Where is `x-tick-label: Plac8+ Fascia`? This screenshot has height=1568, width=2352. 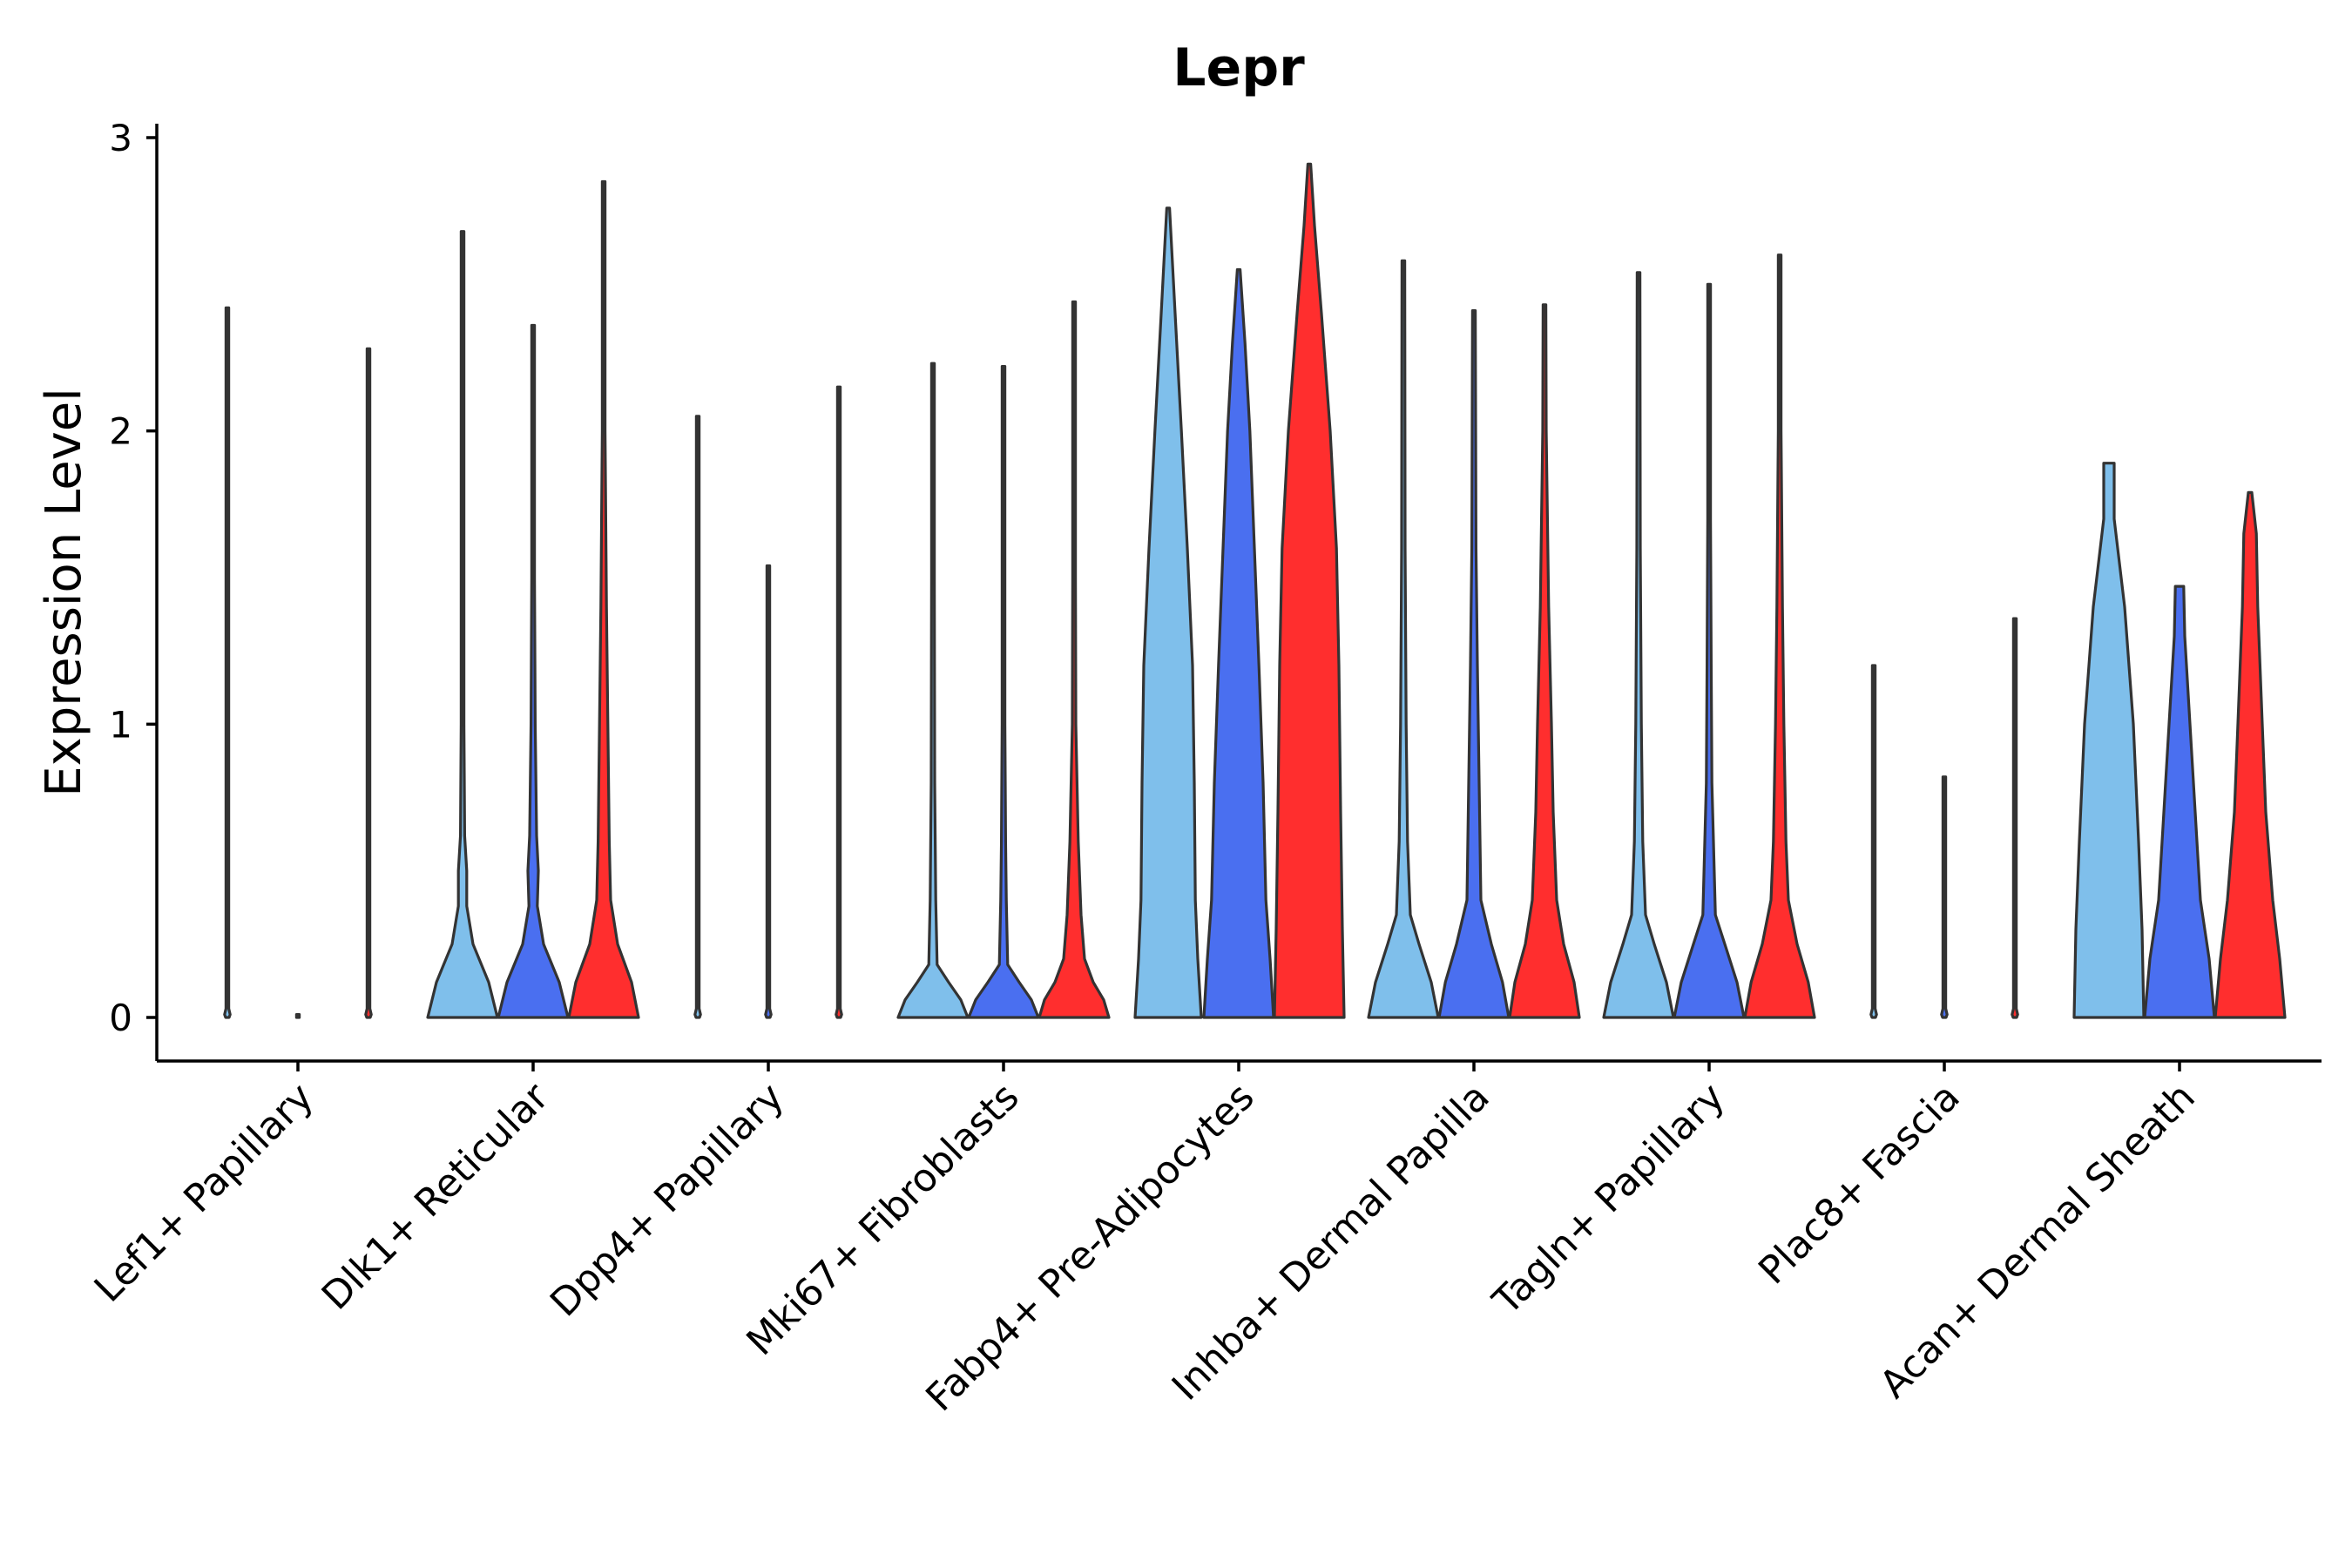 x-tick-label: Plac8+ Fascia is located at coordinates (1859, 1184).